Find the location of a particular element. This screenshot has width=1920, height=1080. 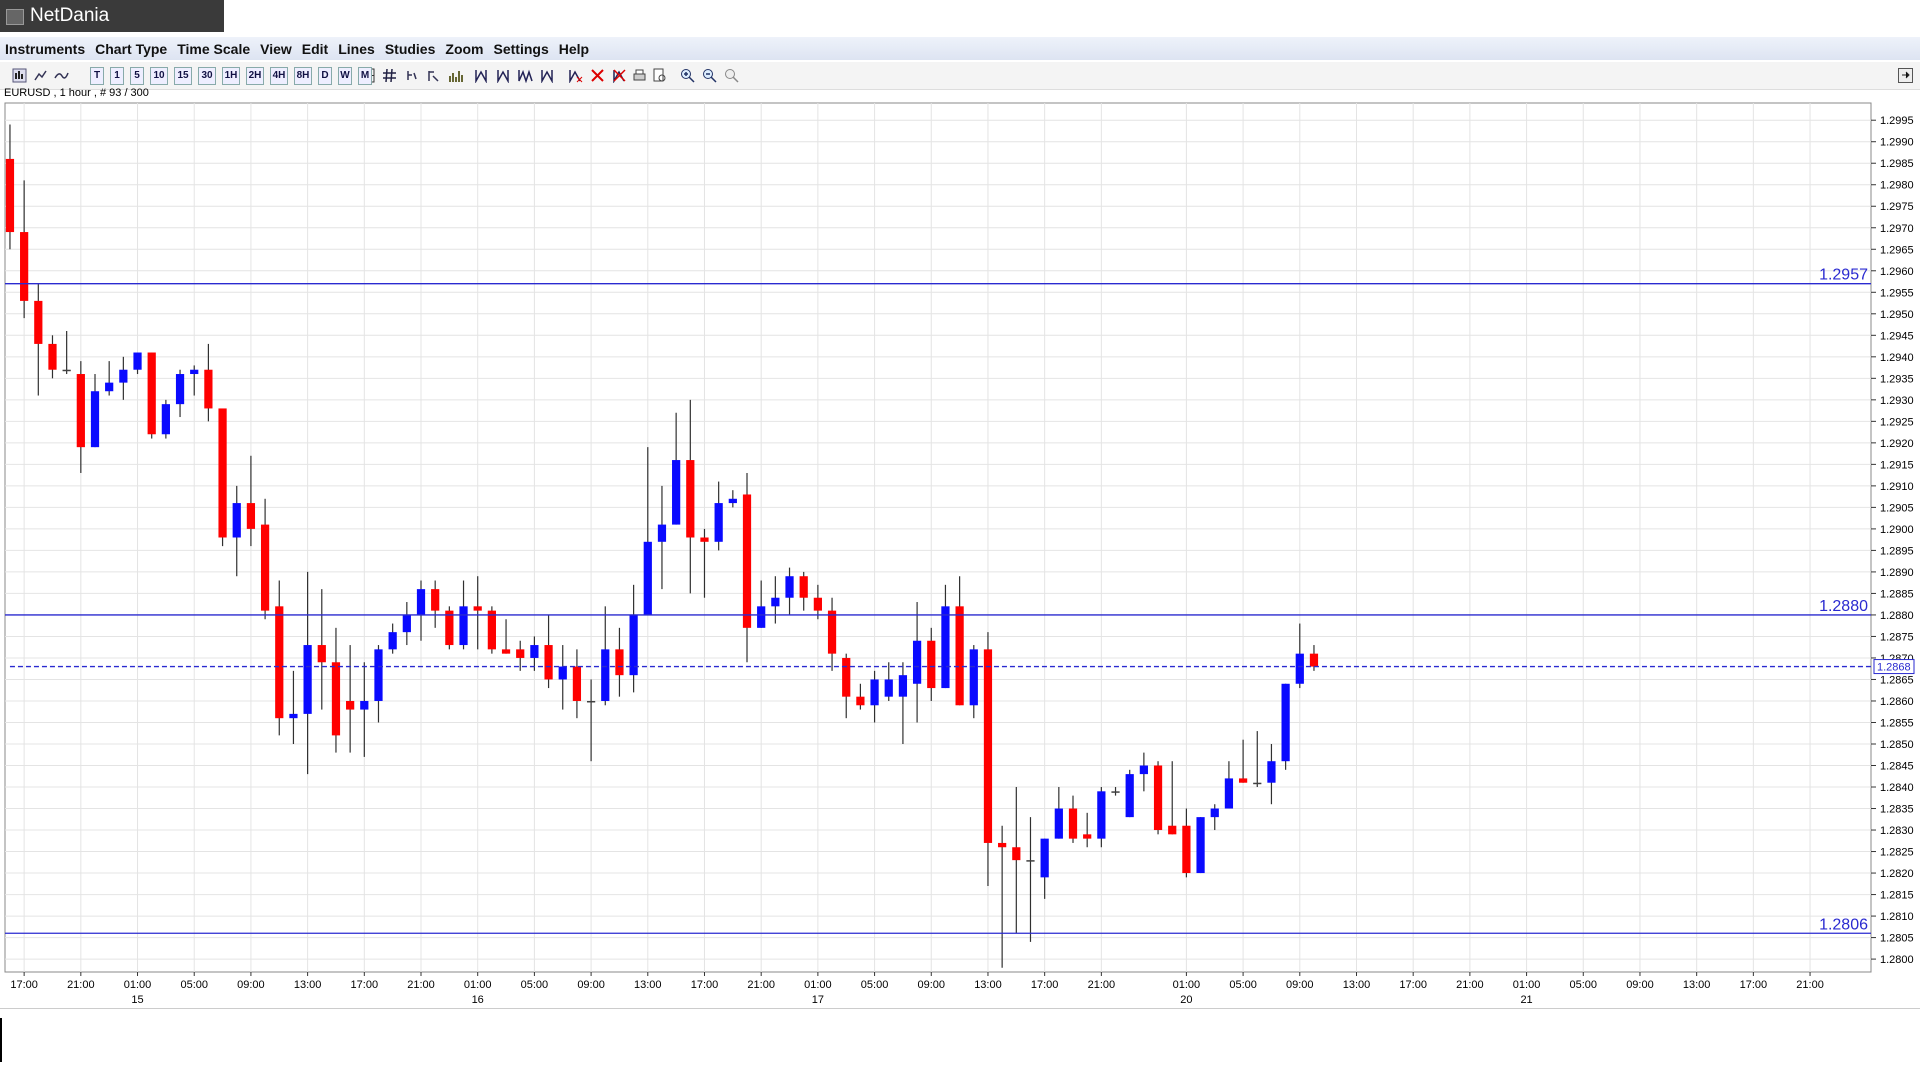

timescale-button: 5 is located at coordinates (137, 76).